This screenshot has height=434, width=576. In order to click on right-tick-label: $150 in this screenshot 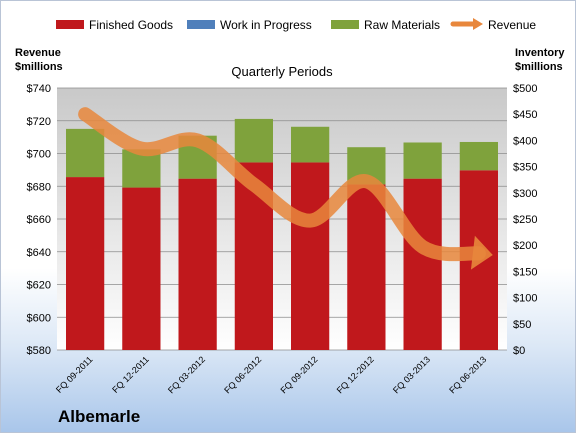, I will do `click(525, 272)`.